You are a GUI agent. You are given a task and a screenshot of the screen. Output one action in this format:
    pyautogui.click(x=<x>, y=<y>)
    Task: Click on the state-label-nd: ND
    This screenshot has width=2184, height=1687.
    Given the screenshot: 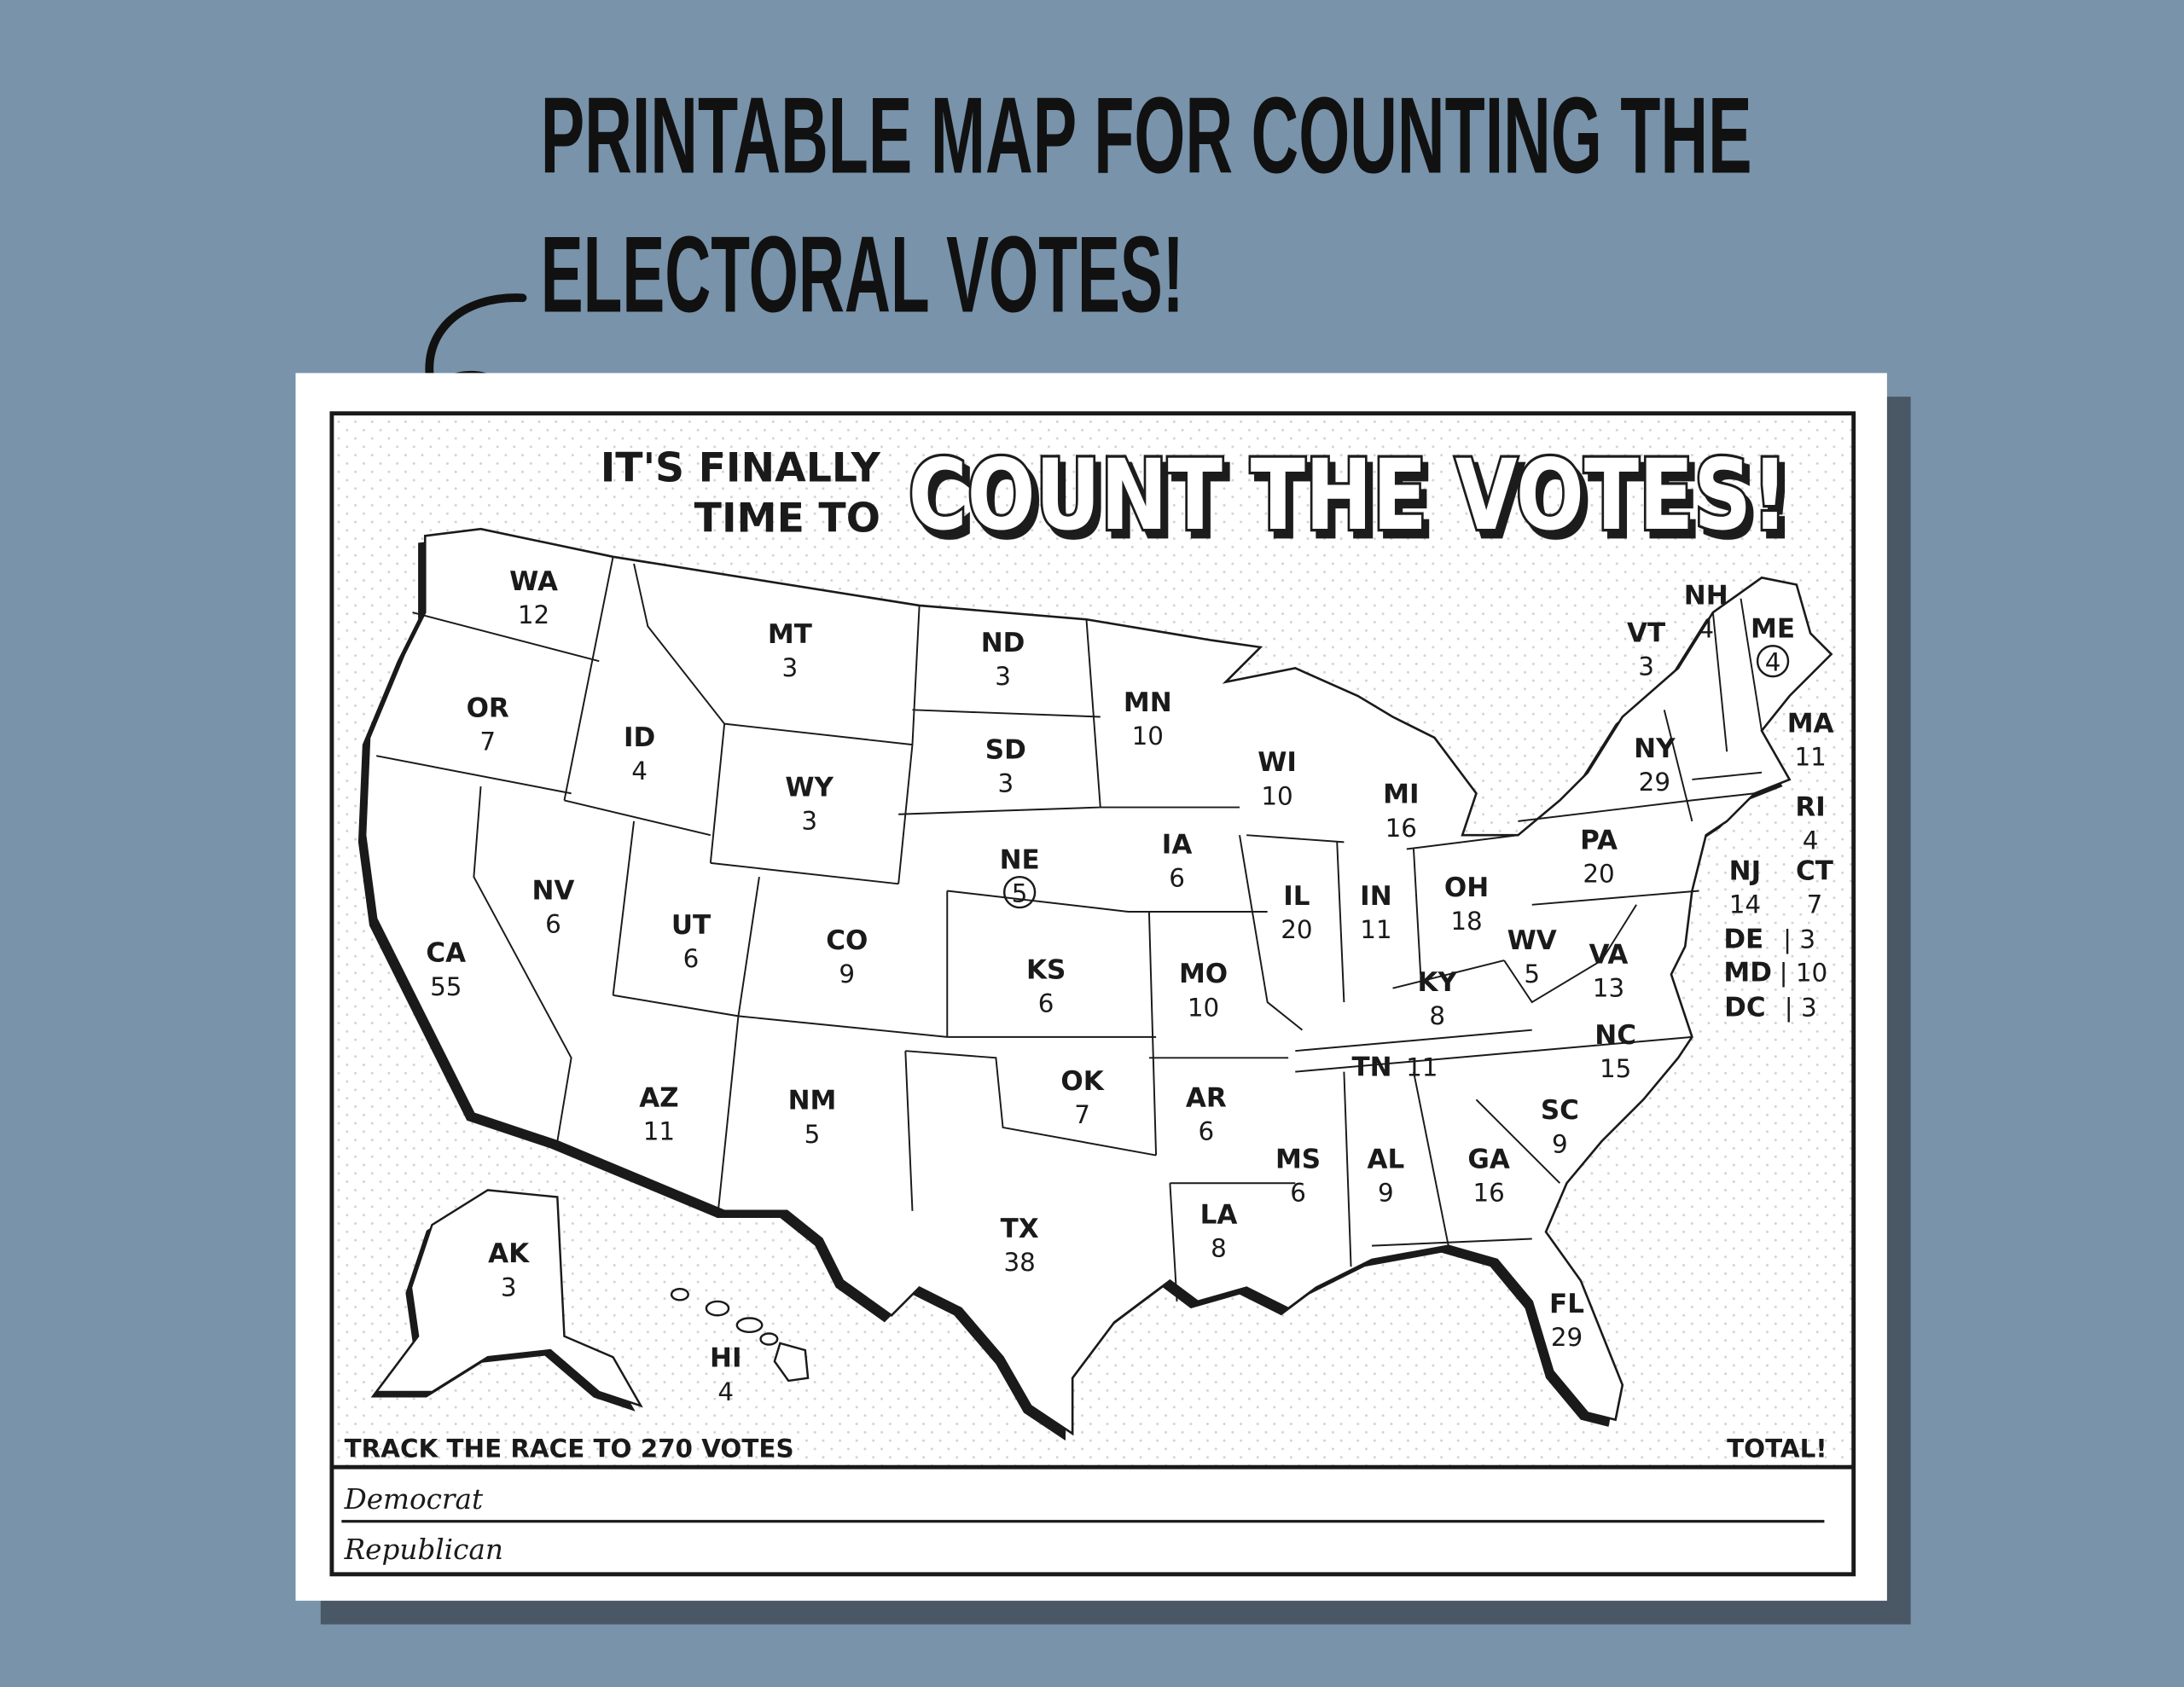 What is the action you would take?
    pyautogui.click(x=1003, y=643)
    